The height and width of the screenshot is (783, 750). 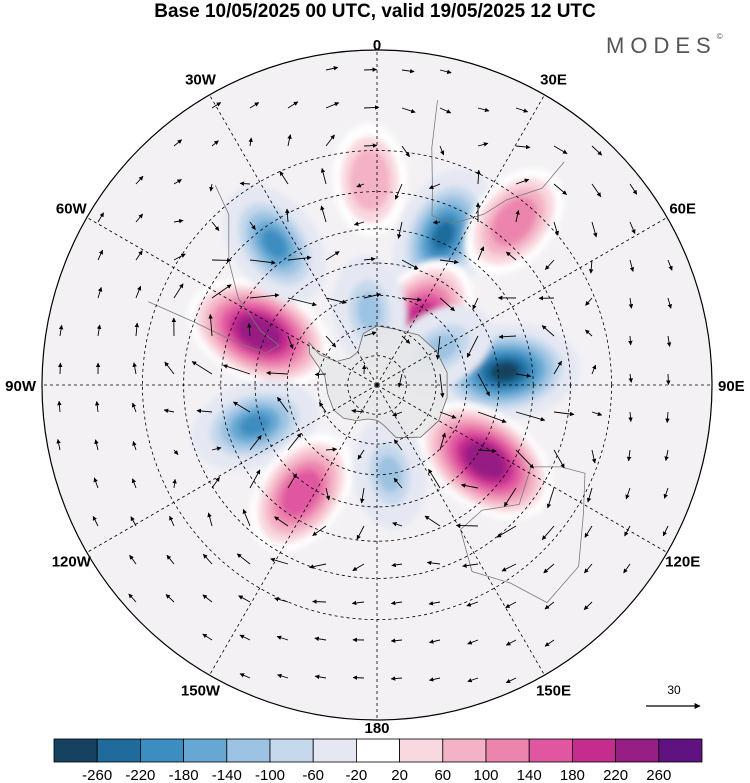 I want to click on africa-coast, so click(x=498, y=162).